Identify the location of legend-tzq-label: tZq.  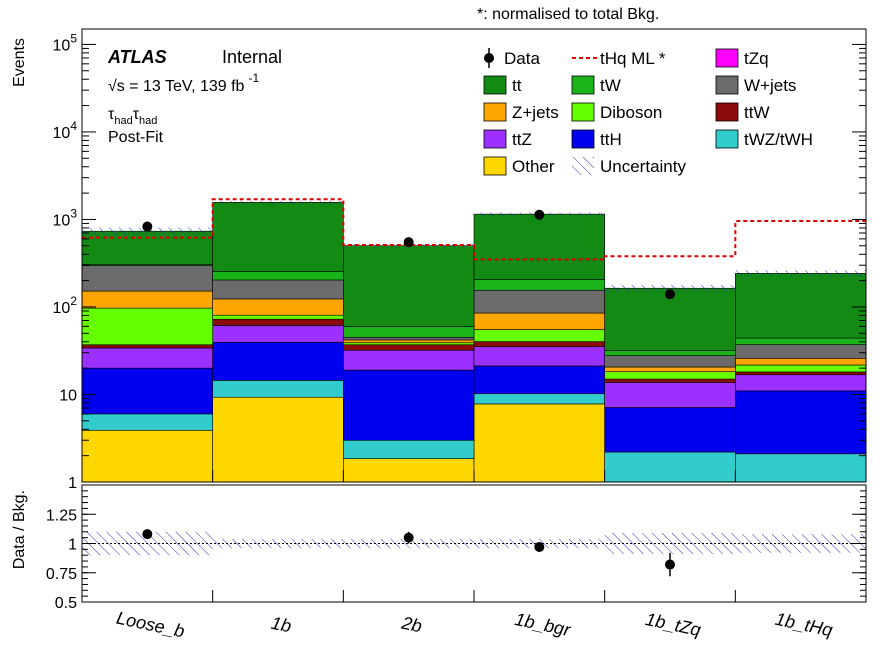
(756, 58).